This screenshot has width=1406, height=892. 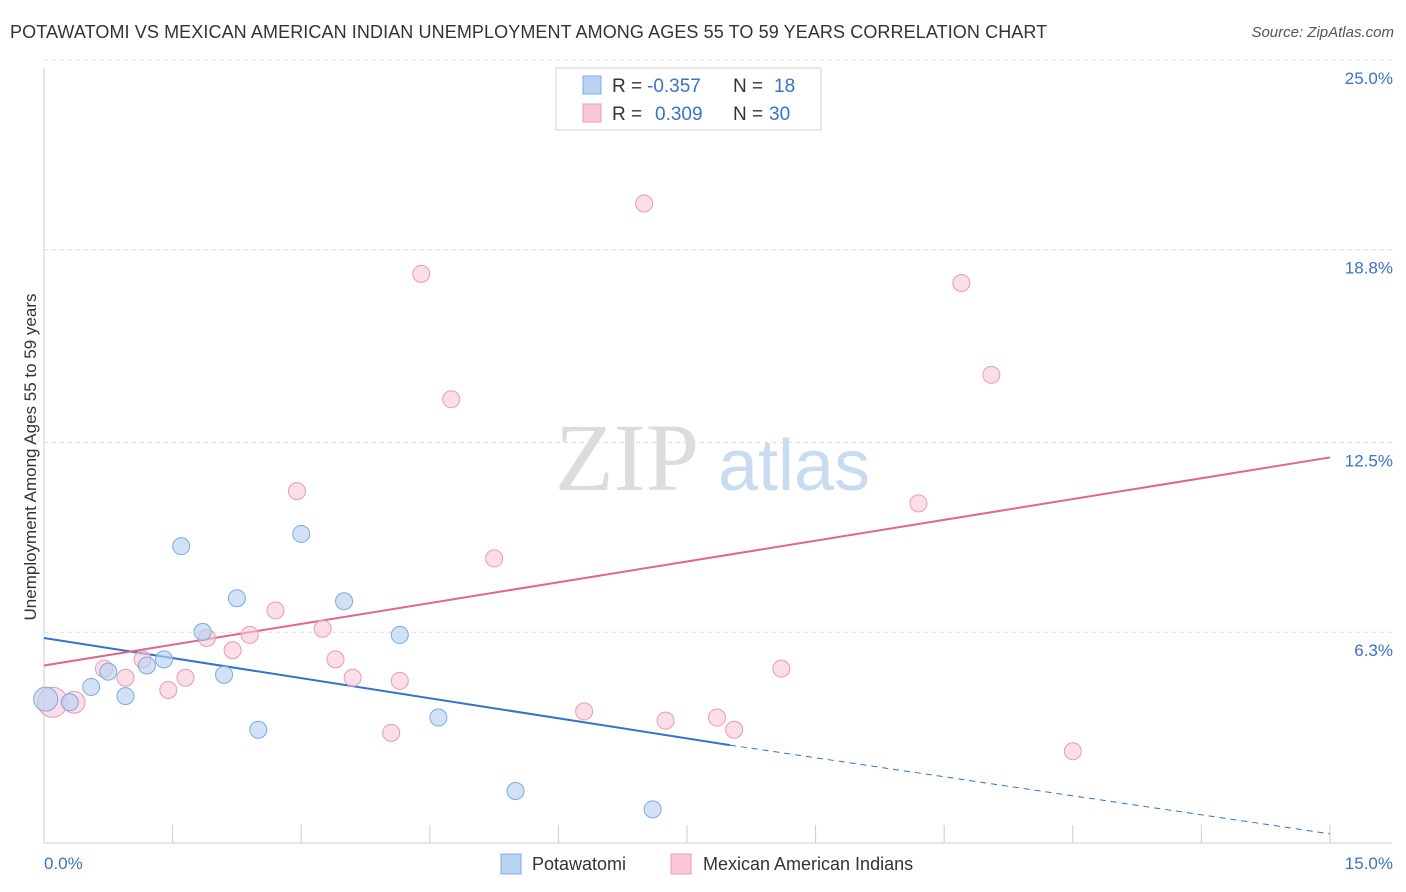 I want to click on y-tick-label: 12.5%, so click(x=1369, y=461).